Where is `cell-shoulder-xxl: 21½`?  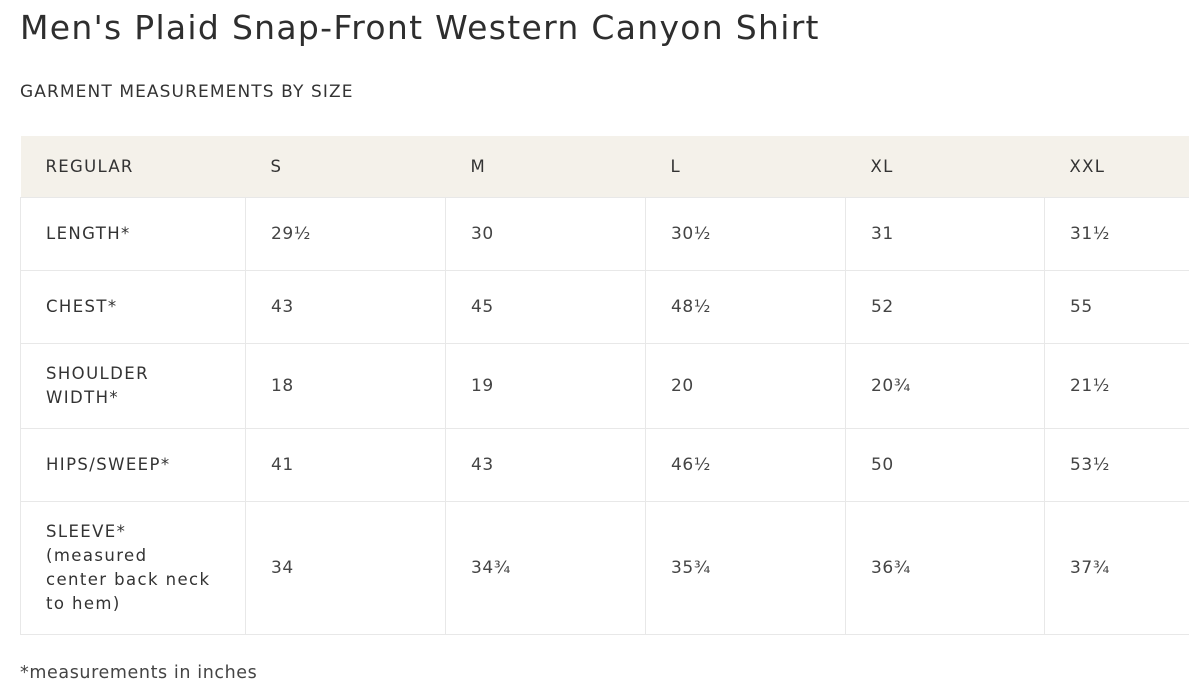
cell-shoulder-xxl: 21½ is located at coordinates (1116, 386).